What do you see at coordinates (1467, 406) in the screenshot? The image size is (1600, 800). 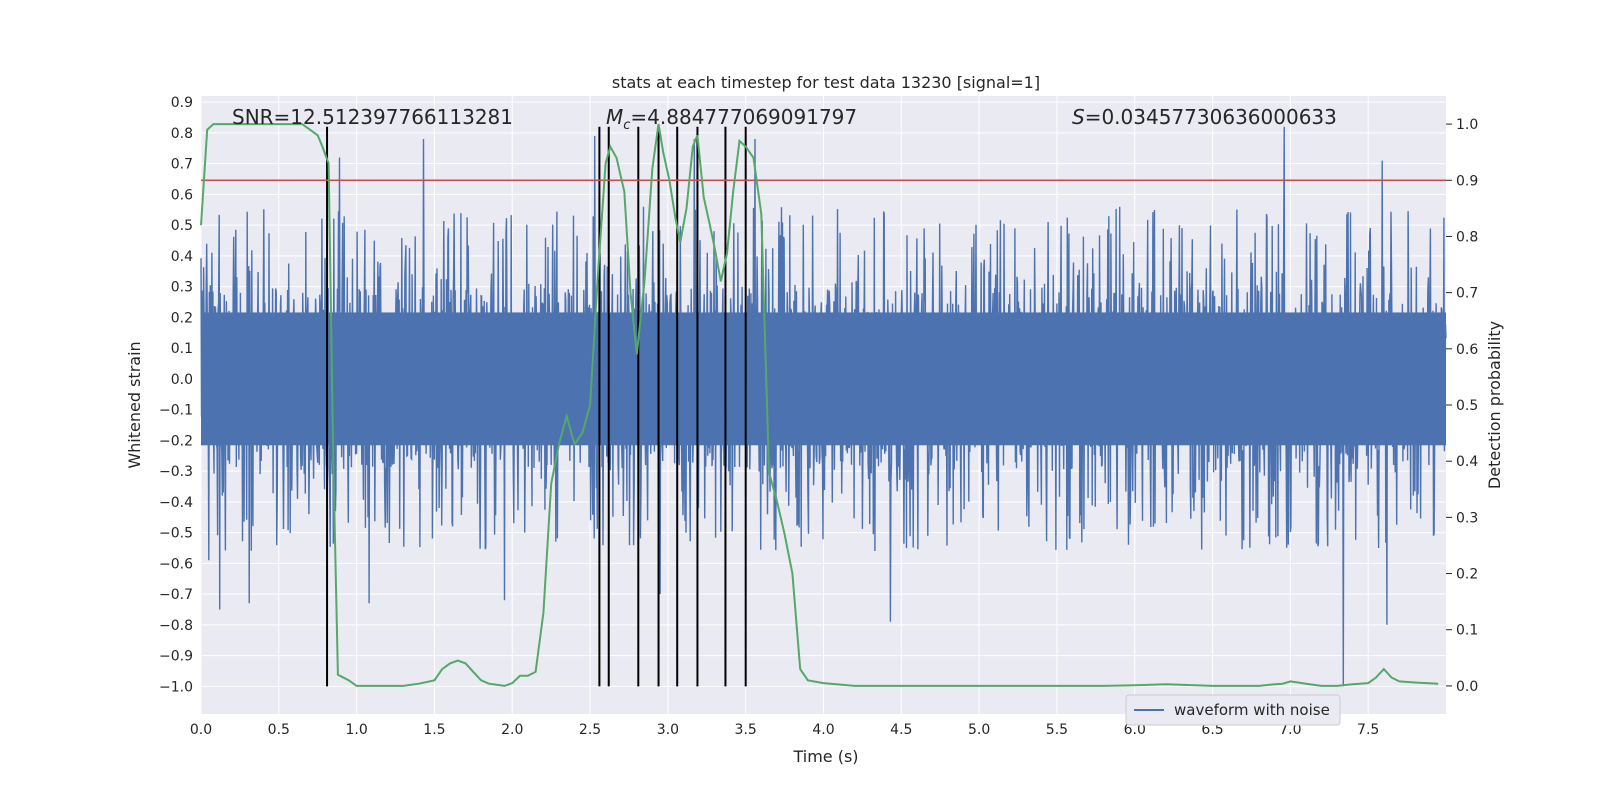 I see `y-right-tick-label: 0.5` at bounding box center [1467, 406].